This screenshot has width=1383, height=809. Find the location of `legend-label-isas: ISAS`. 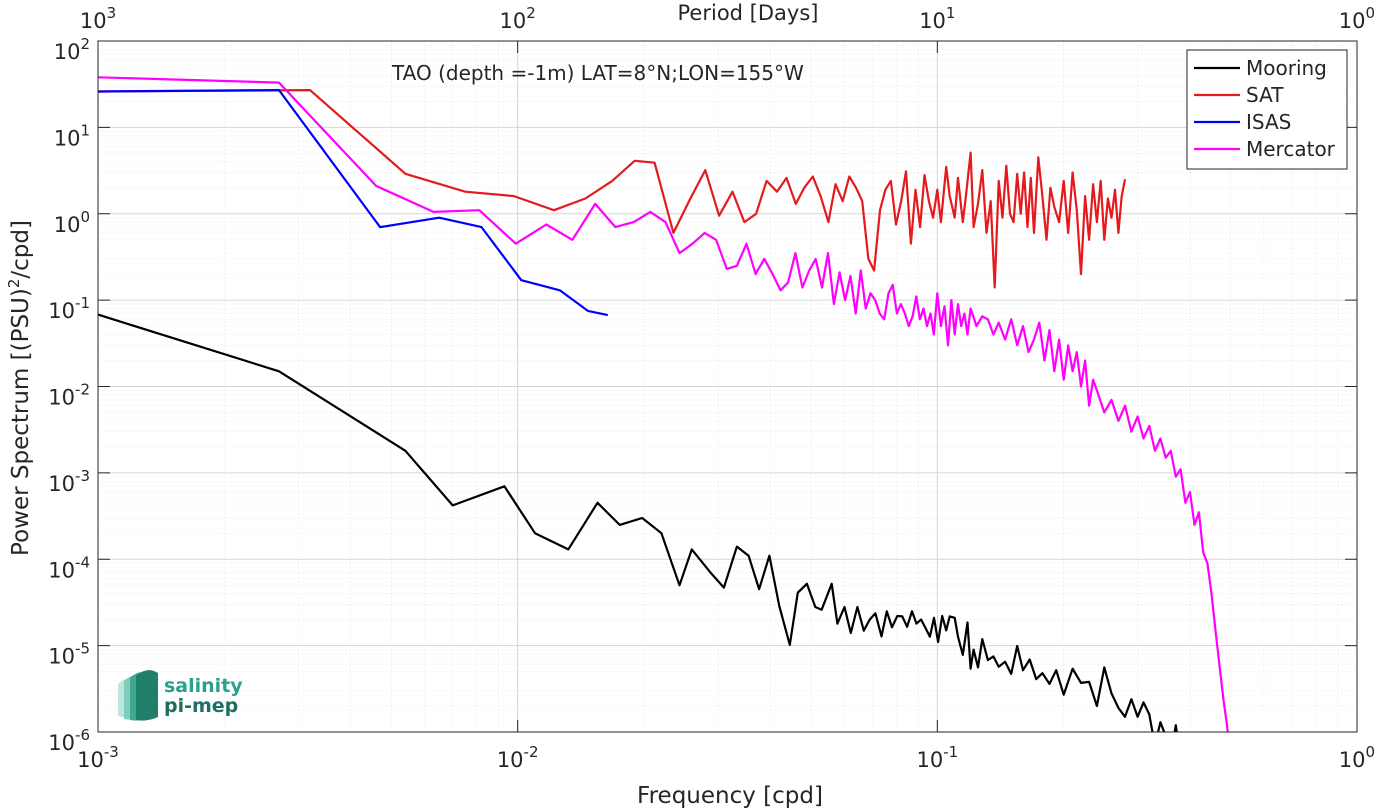

legend-label-isas: ISAS is located at coordinates (1268, 122).